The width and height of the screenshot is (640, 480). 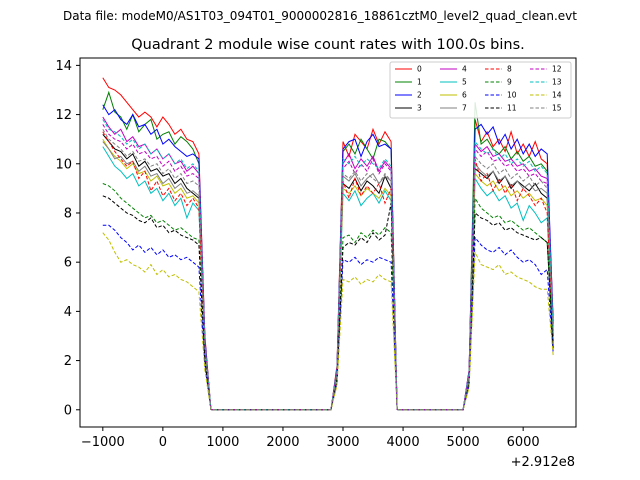 I want to click on y-tick-label: 12, so click(x=63, y=115).